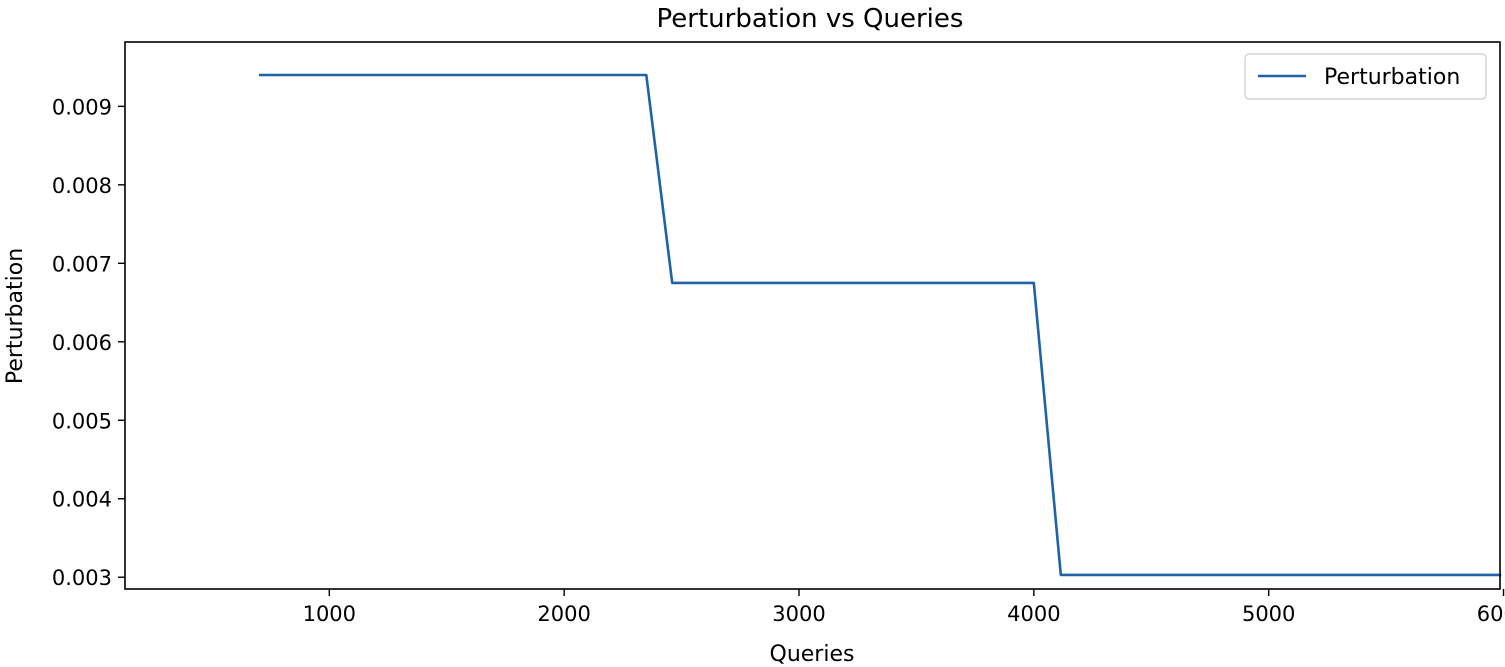 The width and height of the screenshot is (1505, 667). I want to click on y-tick-label: 0.008, so click(82, 186).